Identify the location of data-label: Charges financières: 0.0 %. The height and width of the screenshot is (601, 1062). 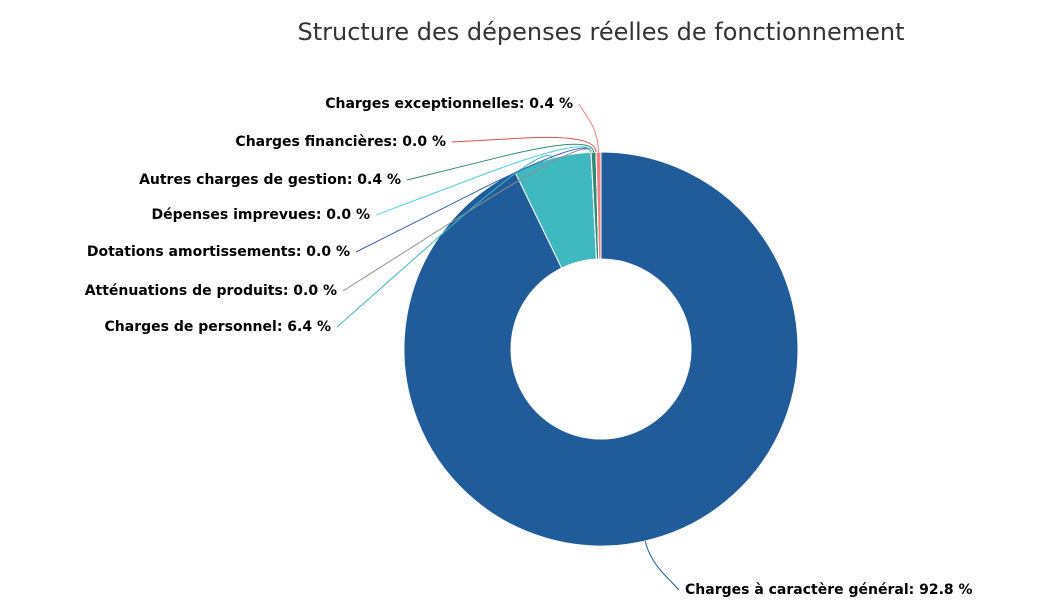
(340, 142).